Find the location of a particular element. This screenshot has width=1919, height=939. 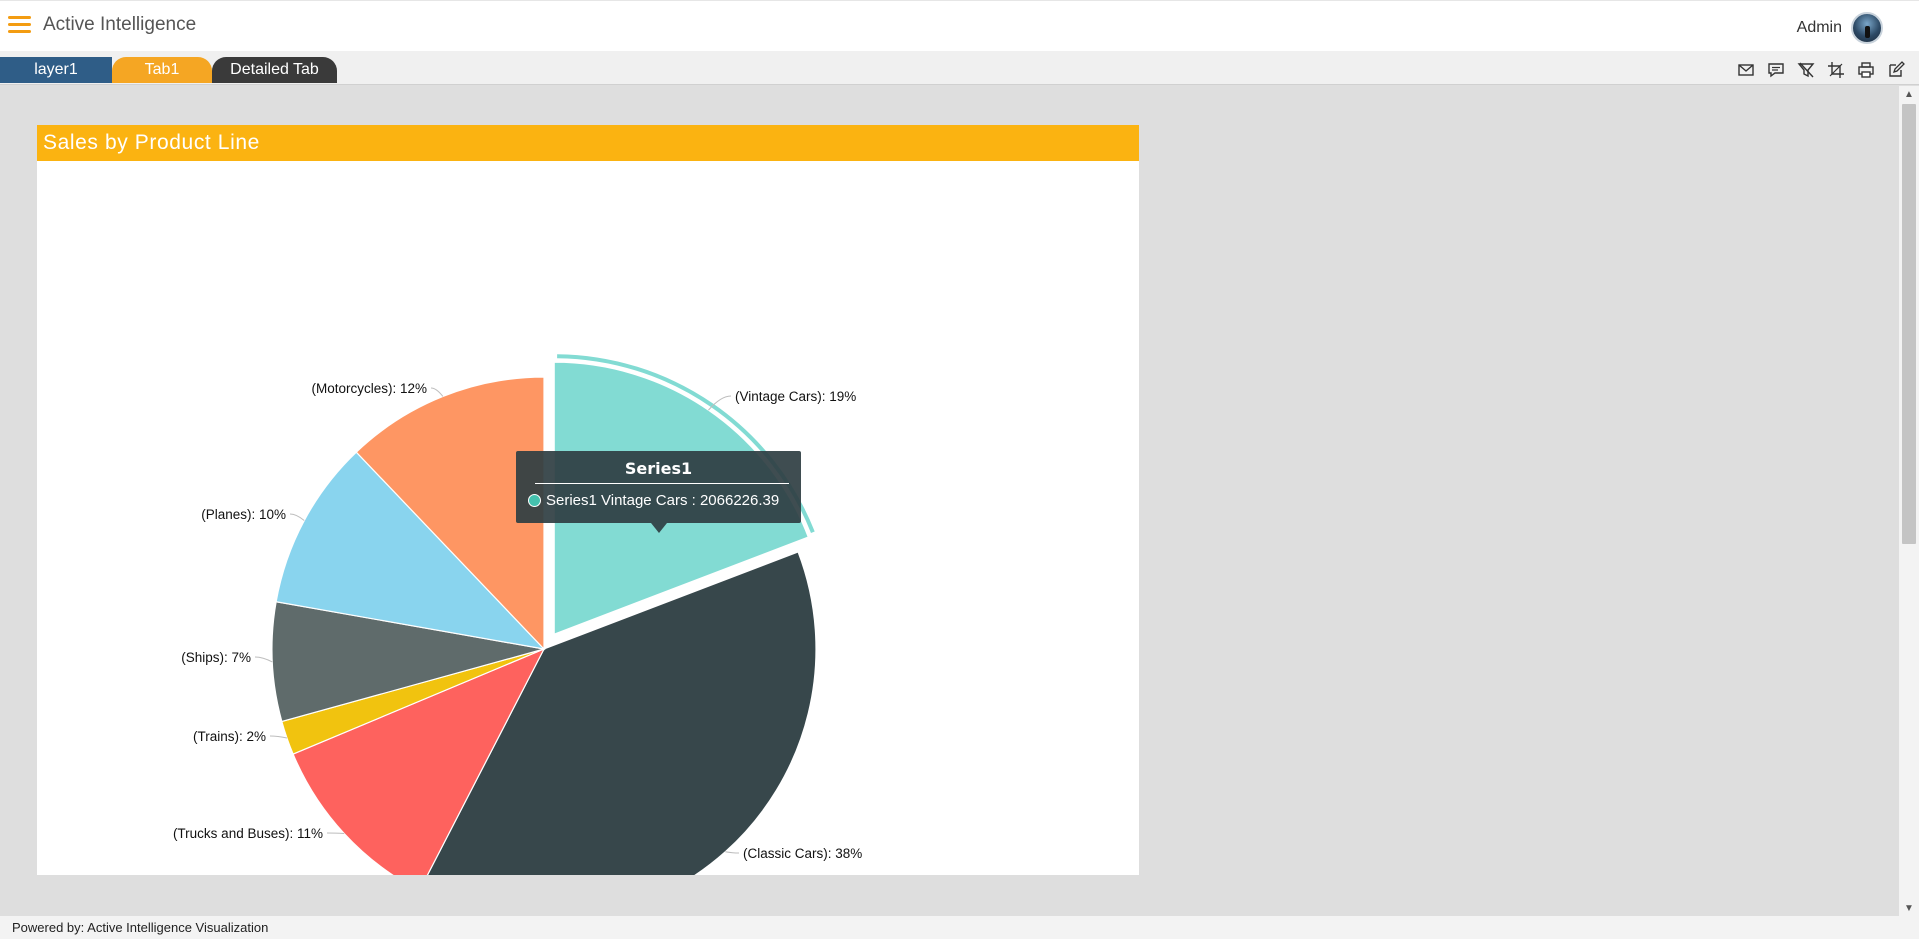

tooltip-text: Series1 Vintage Cars : 2066226.39 is located at coordinates (663, 500).